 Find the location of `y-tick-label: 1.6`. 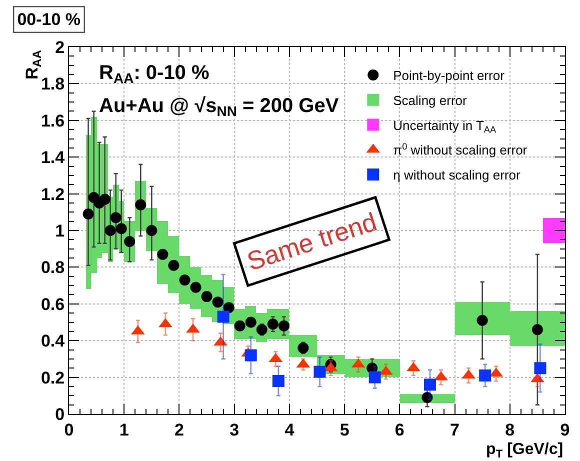

y-tick-label: 1.6 is located at coordinates (52, 120).